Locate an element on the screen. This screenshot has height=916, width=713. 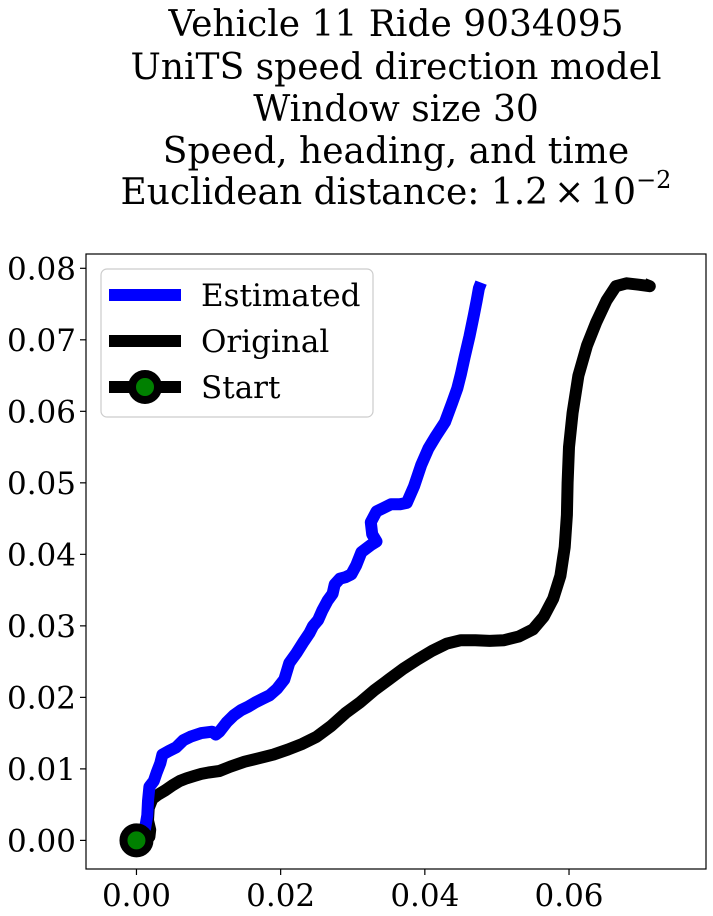
x-axis: 0.00 0.02 0.04 0.06 is located at coordinates (353, 891).